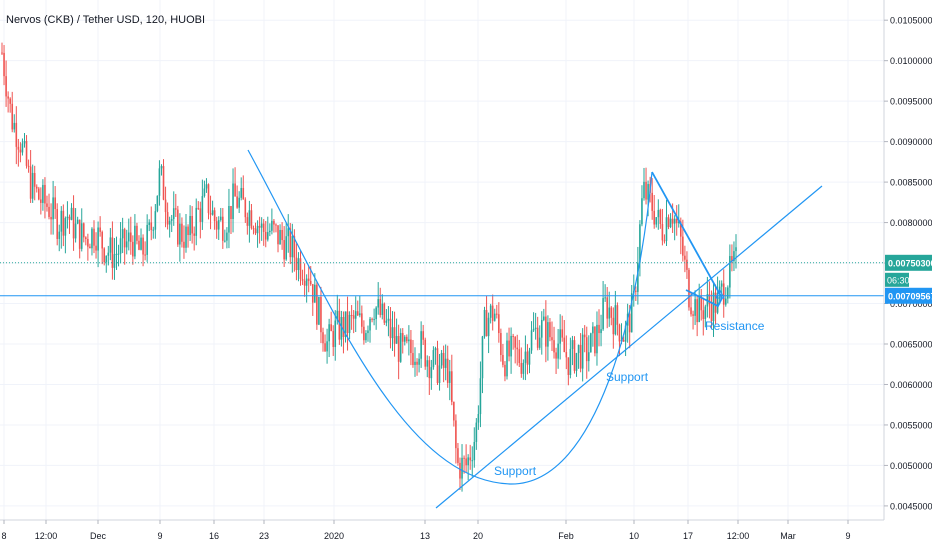 This screenshot has height=555, width=932. Describe the element at coordinates (159, 536) in the screenshot. I see `time-tick-label: 9` at that location.